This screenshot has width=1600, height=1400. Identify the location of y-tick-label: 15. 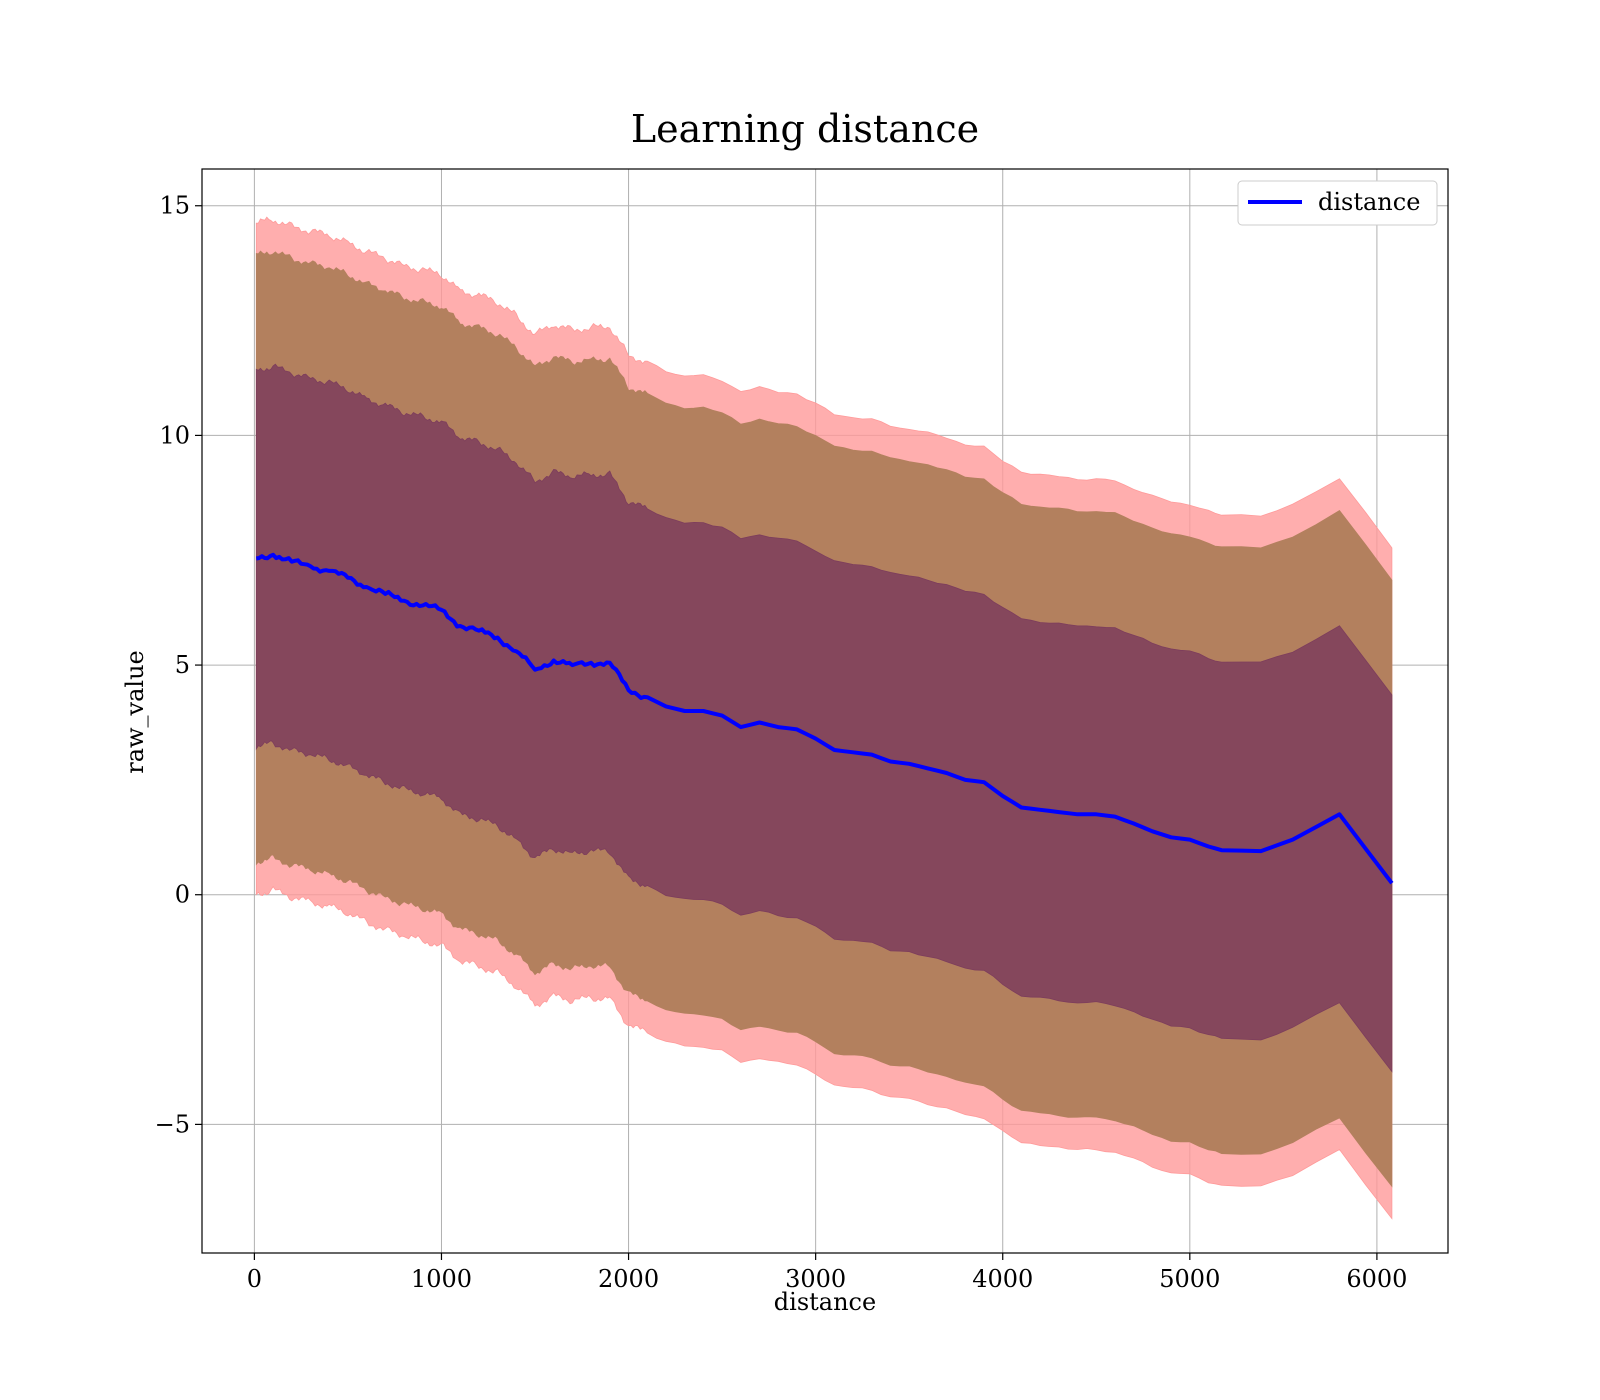
(174, 206).